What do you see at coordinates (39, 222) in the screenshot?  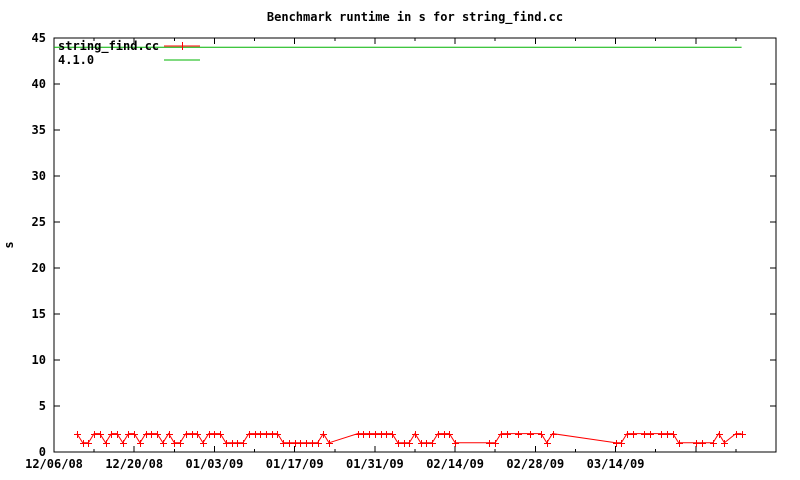 I see `y-tick-label: 25` at bounding box center [39, 222].